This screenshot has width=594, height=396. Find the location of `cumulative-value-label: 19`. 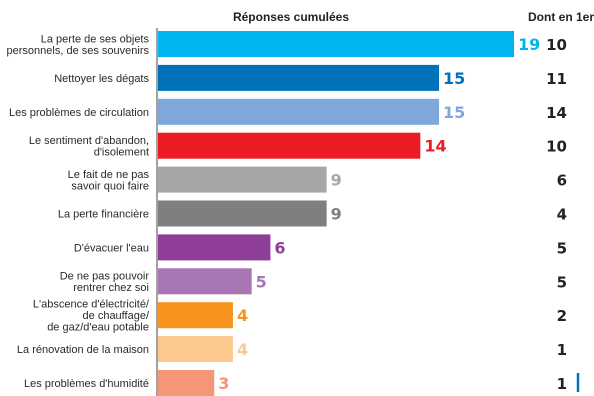

cumulative-value-label: 19 is located at coordinates (529, 44).